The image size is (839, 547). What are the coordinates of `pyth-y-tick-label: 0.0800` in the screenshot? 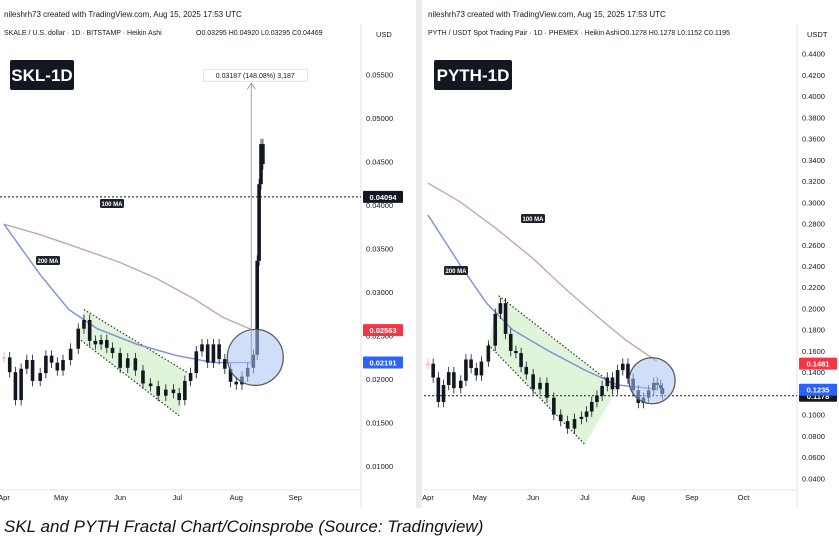 It's located at (813, 436).